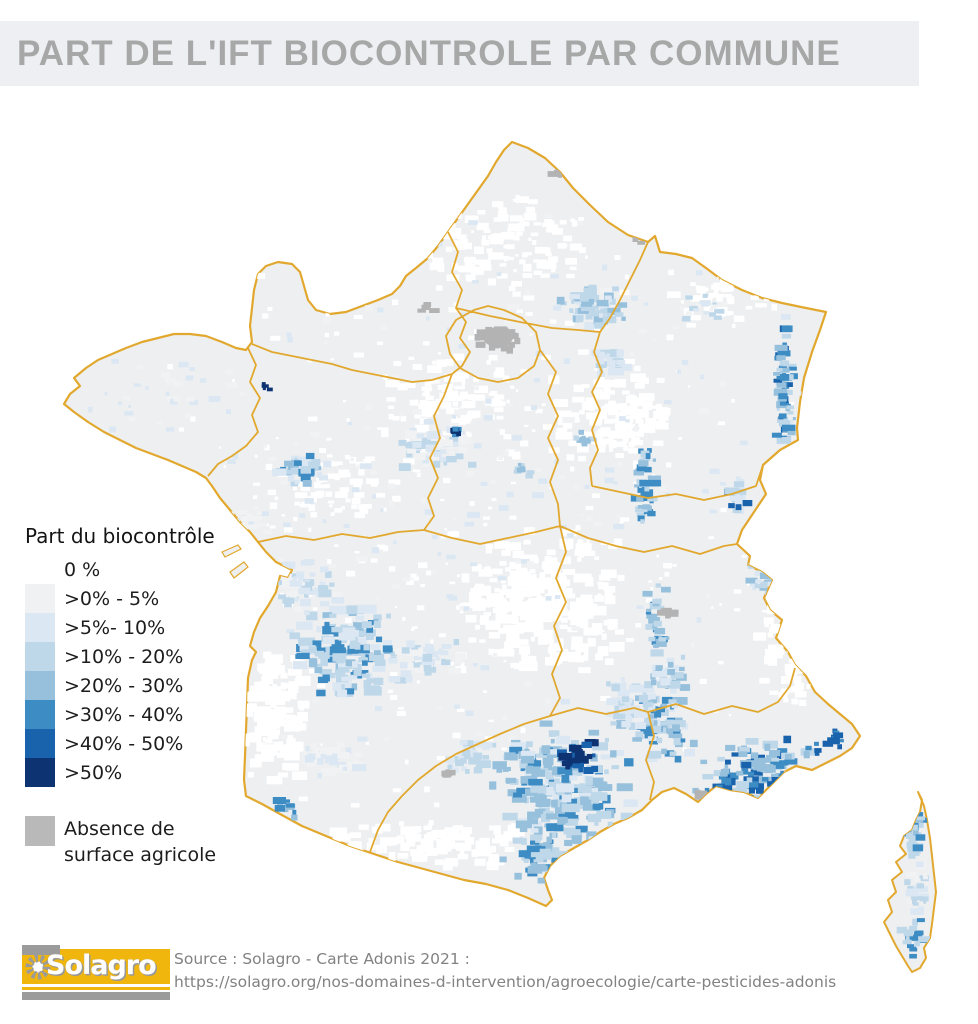 This screenshot has height=1024, width=978. Describe the element at coordinates (124, 656) in the screenshot. I see `legend-item-label: >10% - 20%` at that location.